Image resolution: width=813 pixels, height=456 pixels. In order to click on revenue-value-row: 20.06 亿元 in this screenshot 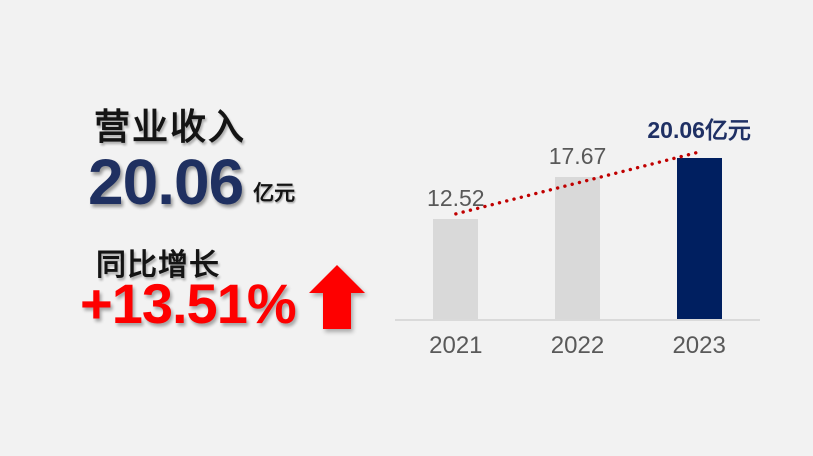, I will do `click(191, 182)`.